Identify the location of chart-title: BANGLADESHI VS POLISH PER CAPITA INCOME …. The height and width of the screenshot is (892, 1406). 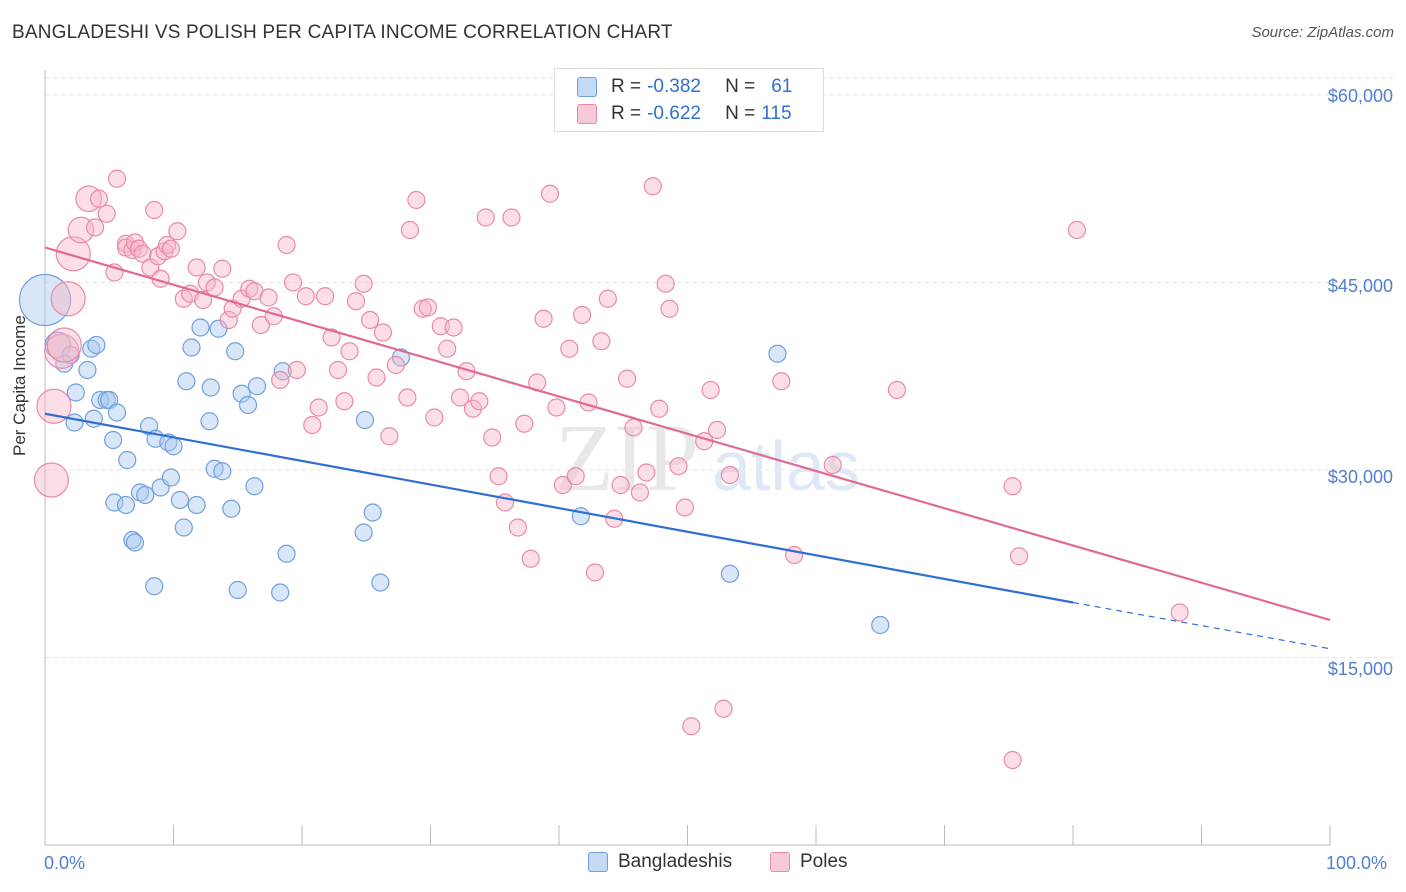
(342, 32).